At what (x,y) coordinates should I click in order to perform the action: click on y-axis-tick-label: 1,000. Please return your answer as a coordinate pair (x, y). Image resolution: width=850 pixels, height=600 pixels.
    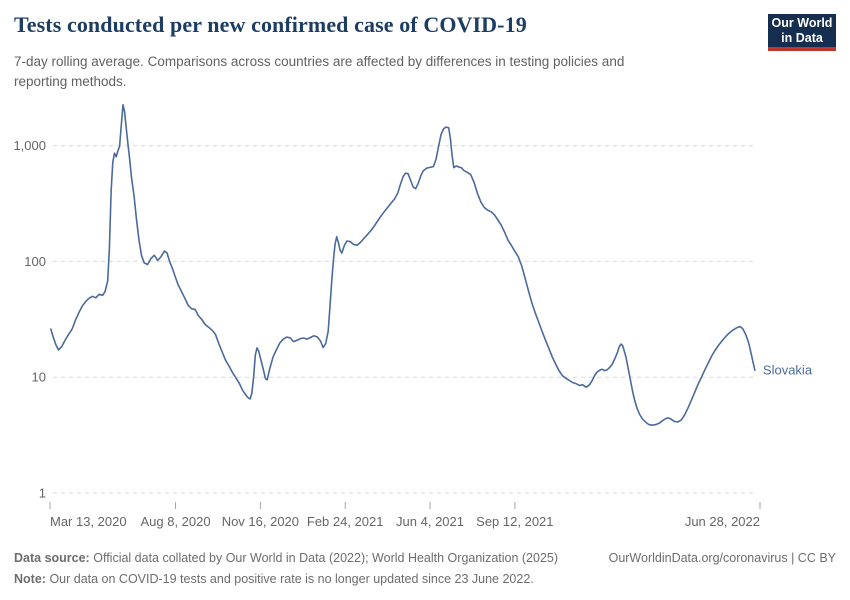
    Looking at the image, I should click on (29, 145).